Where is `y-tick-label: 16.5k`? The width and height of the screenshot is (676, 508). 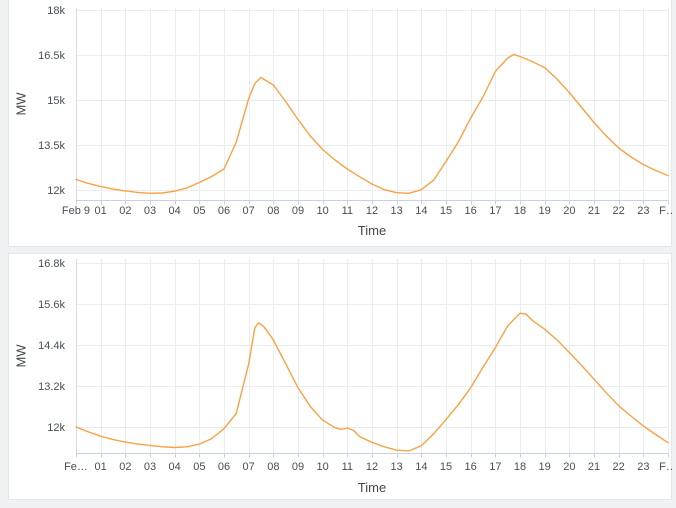 y-tick-label: 16.5k is located at coordinates (51, 56).